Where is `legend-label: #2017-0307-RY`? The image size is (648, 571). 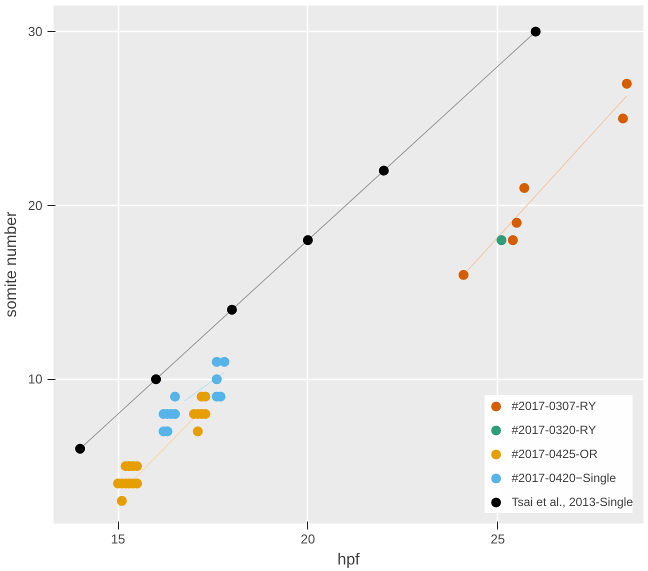
legend-label: #2017-0307-RY is located at coordinates (554, 406).